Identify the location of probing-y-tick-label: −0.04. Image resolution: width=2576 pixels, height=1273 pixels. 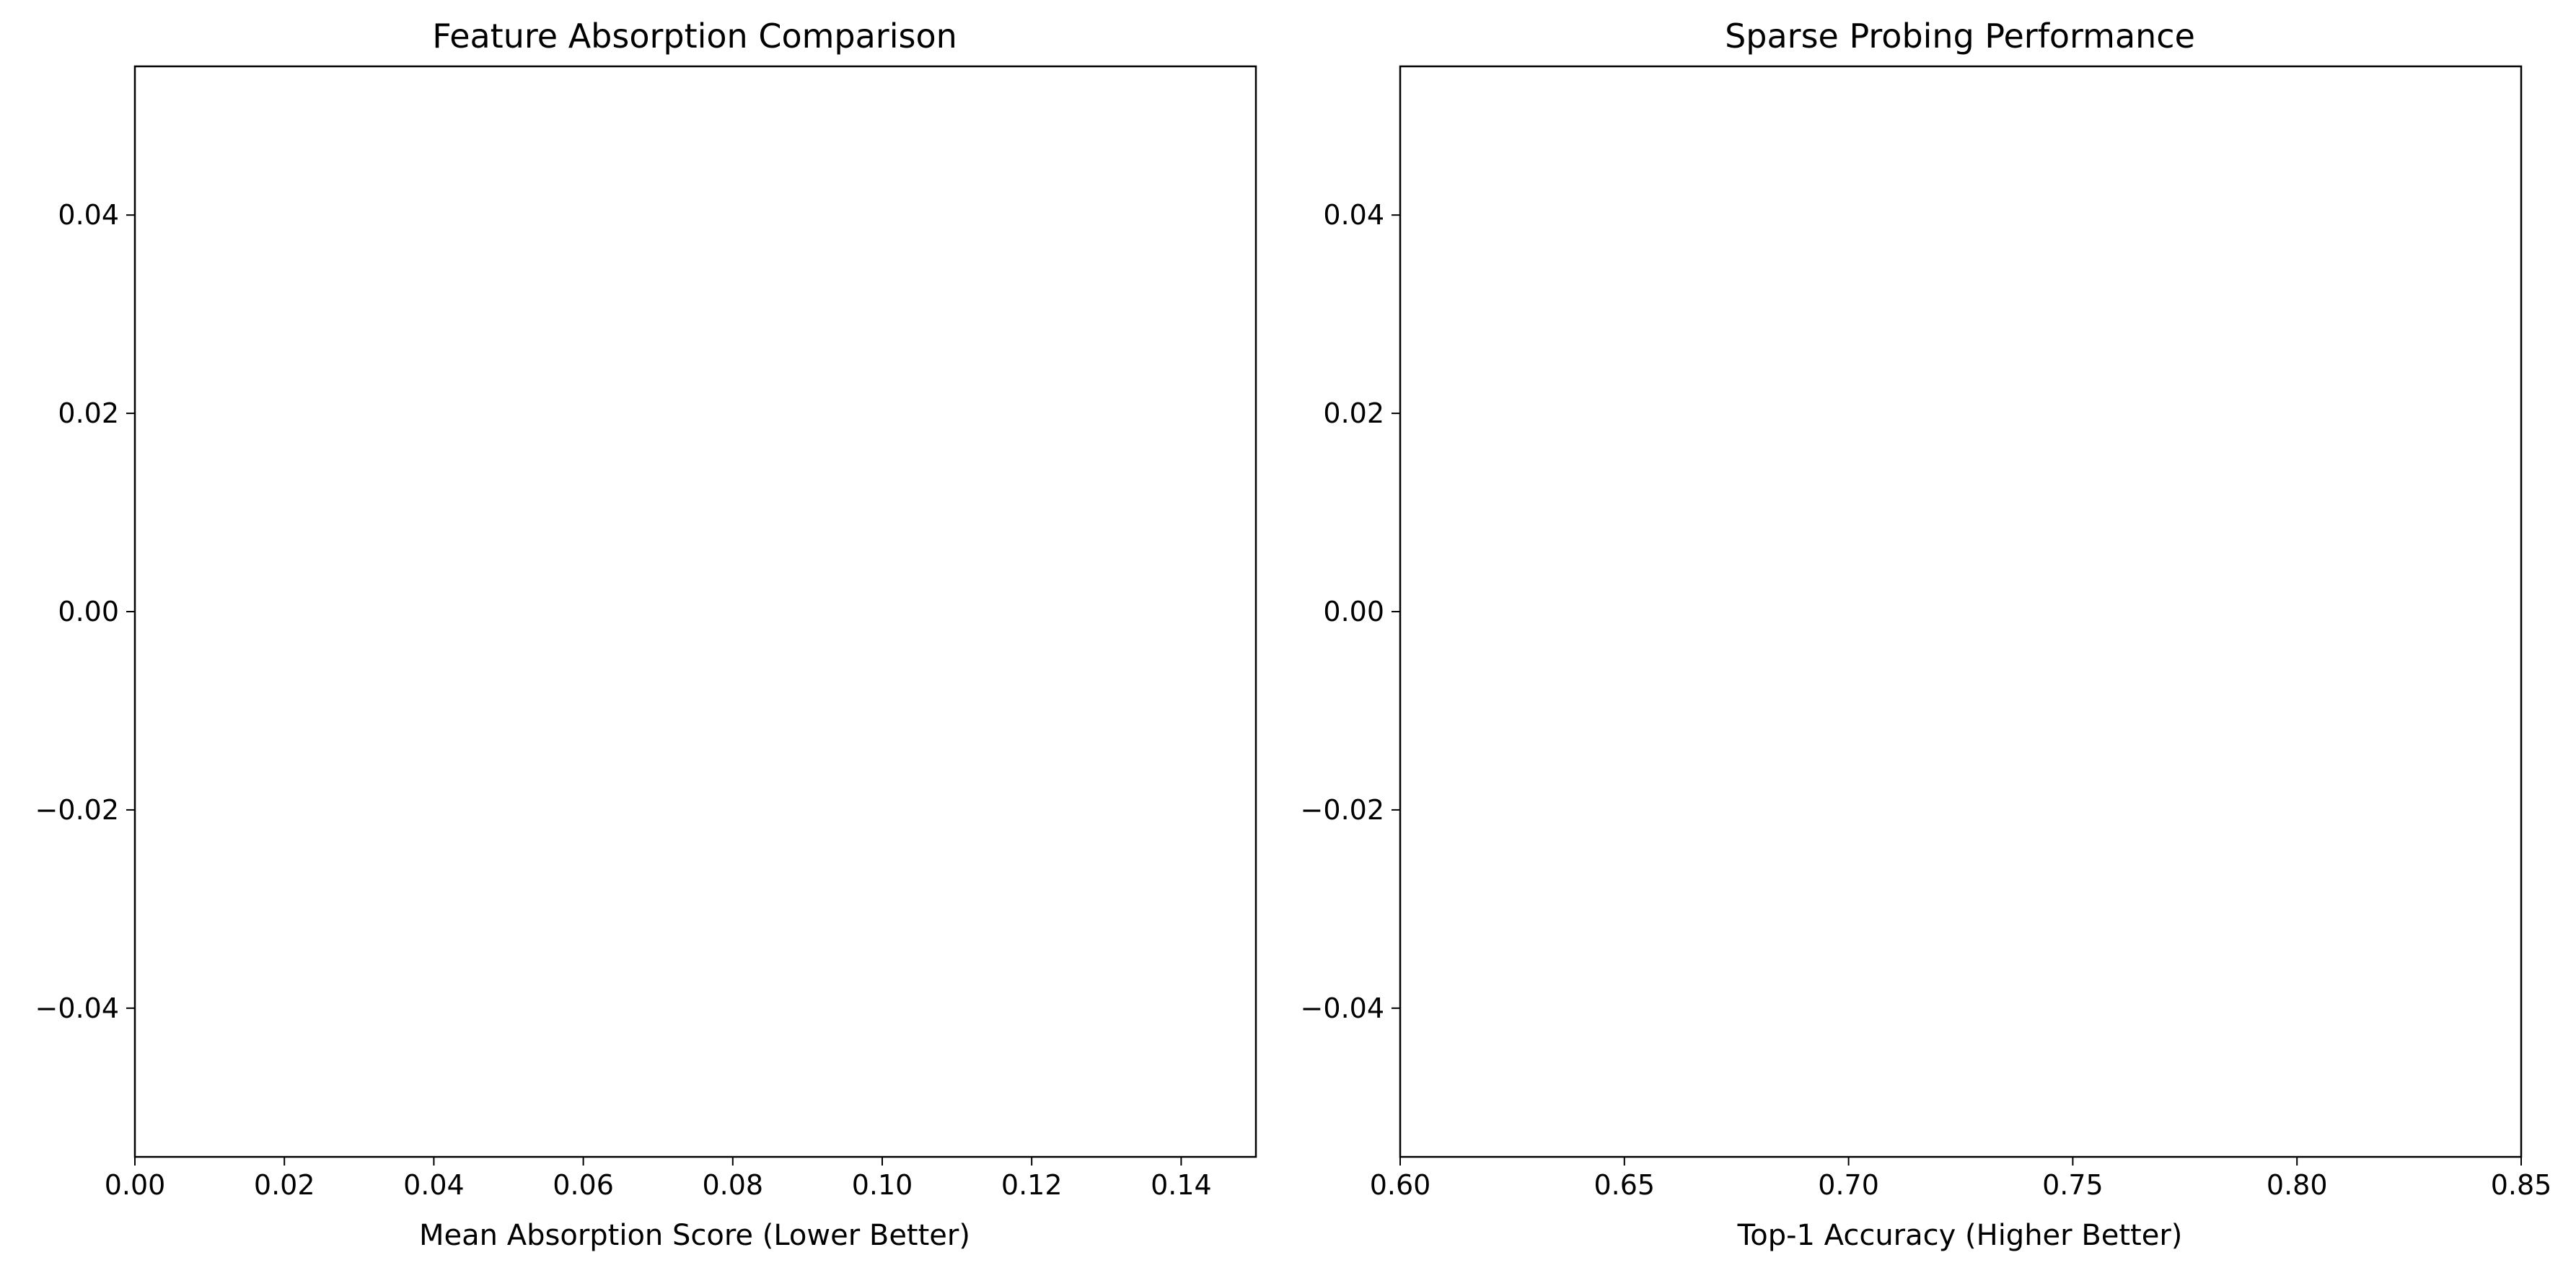
(1342, 1008).